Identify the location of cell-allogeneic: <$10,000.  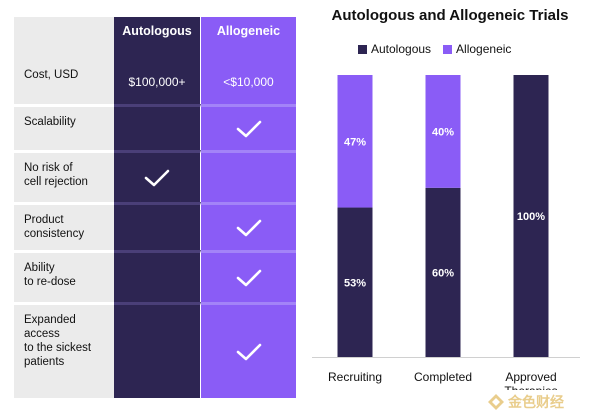
(248, 82).